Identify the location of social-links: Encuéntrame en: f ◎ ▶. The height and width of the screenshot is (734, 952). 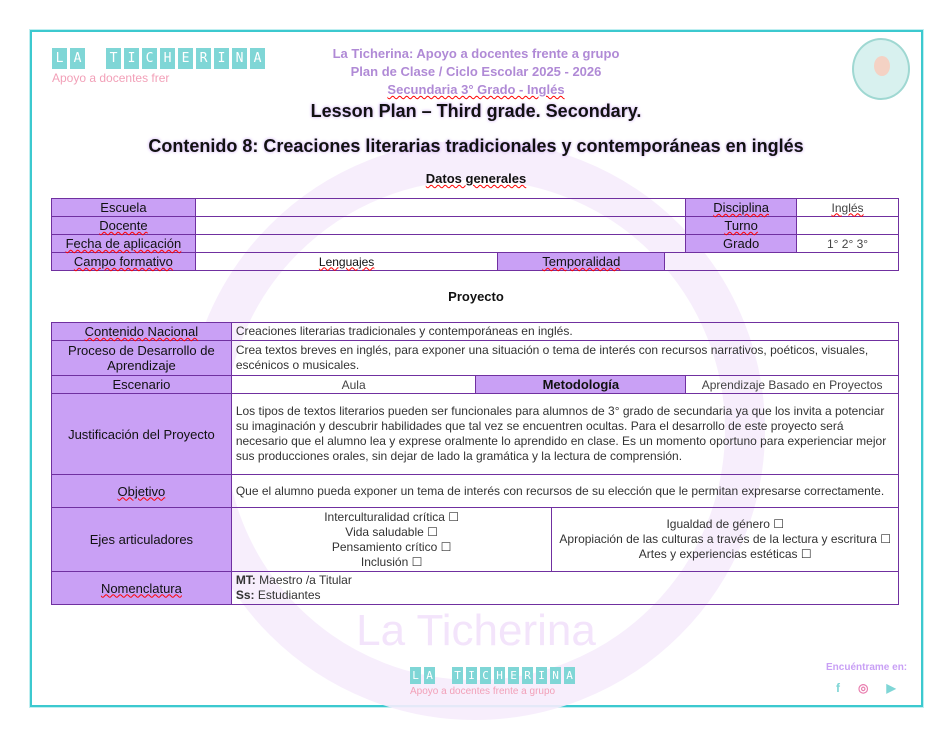
(866, 678).